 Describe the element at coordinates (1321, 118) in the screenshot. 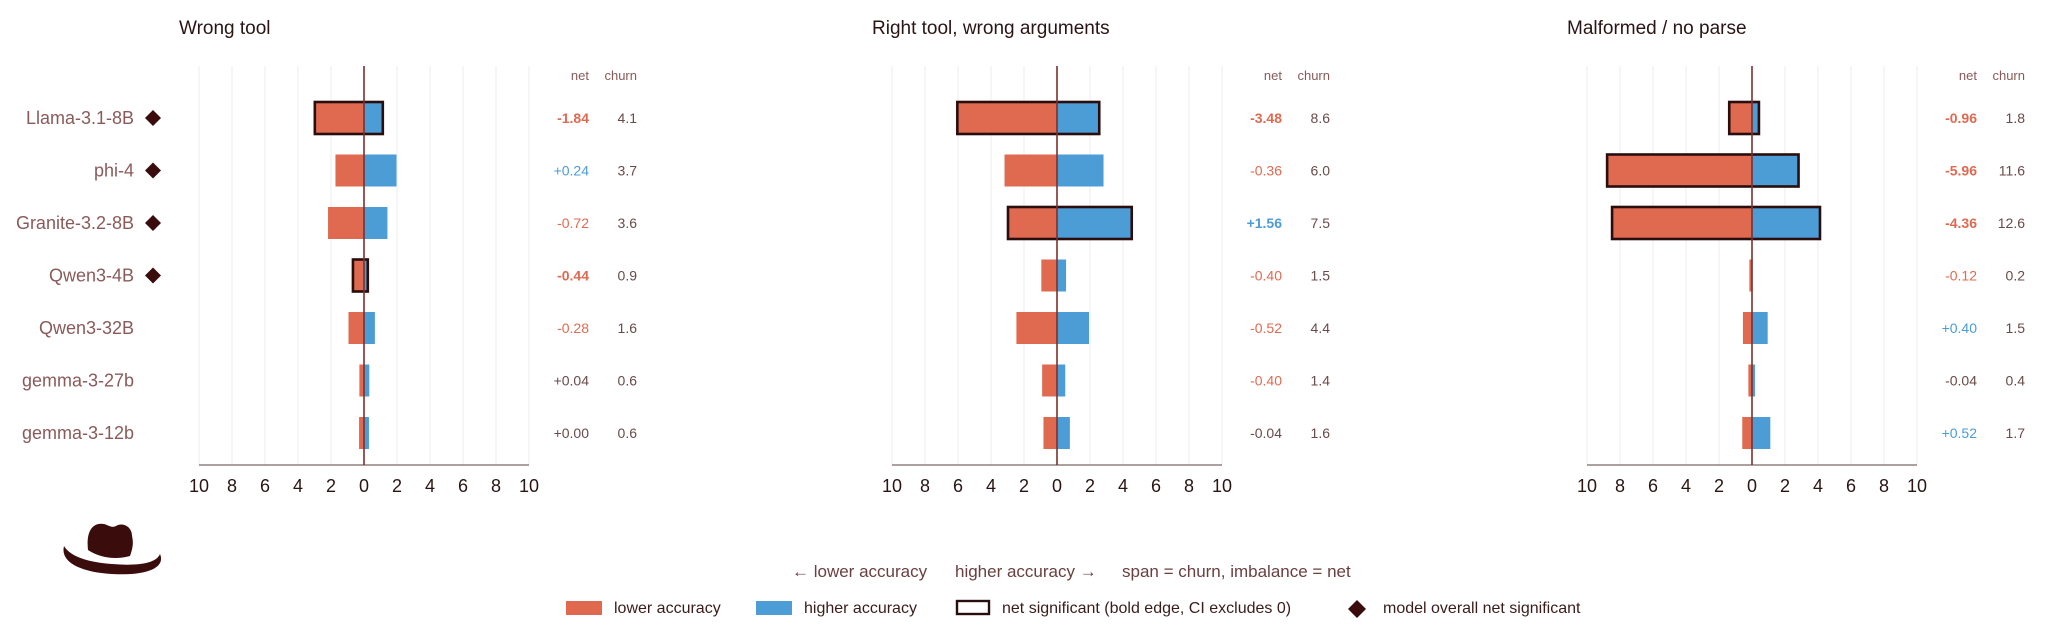

I see `churn-value: 8.6` at that location.